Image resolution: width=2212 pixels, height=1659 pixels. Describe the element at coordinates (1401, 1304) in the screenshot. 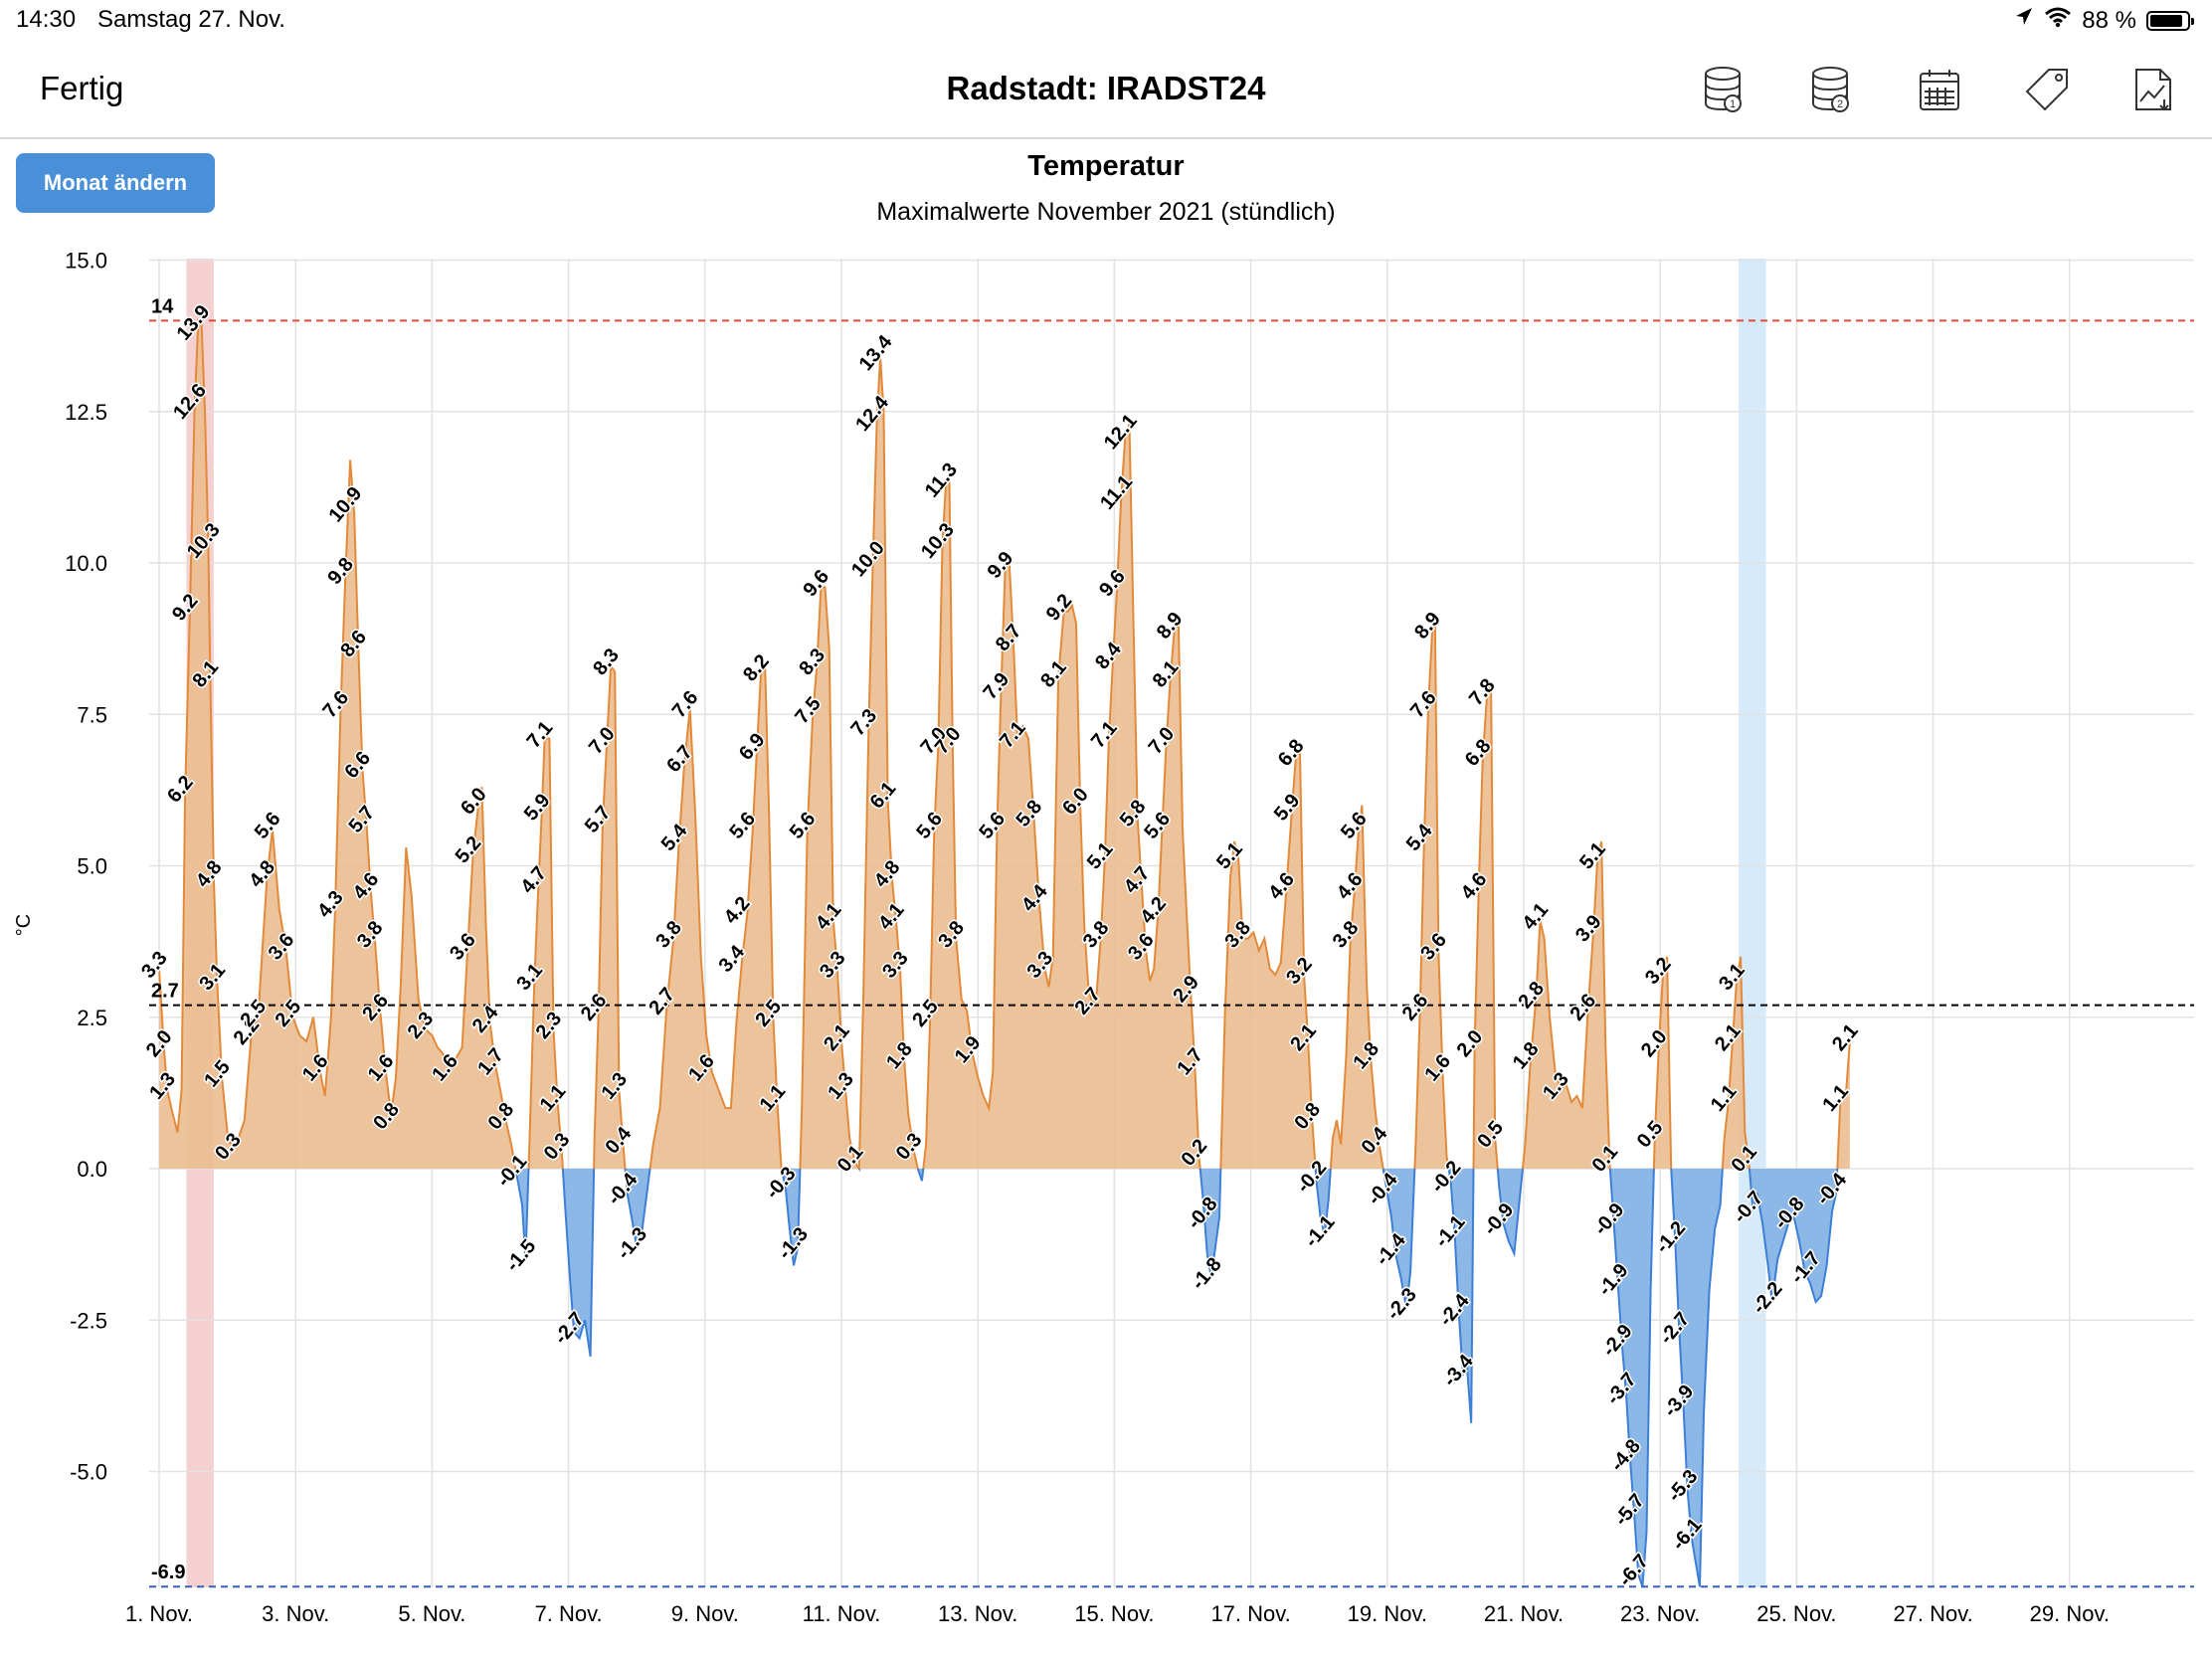

I see `data-label: -2.3` at that location.